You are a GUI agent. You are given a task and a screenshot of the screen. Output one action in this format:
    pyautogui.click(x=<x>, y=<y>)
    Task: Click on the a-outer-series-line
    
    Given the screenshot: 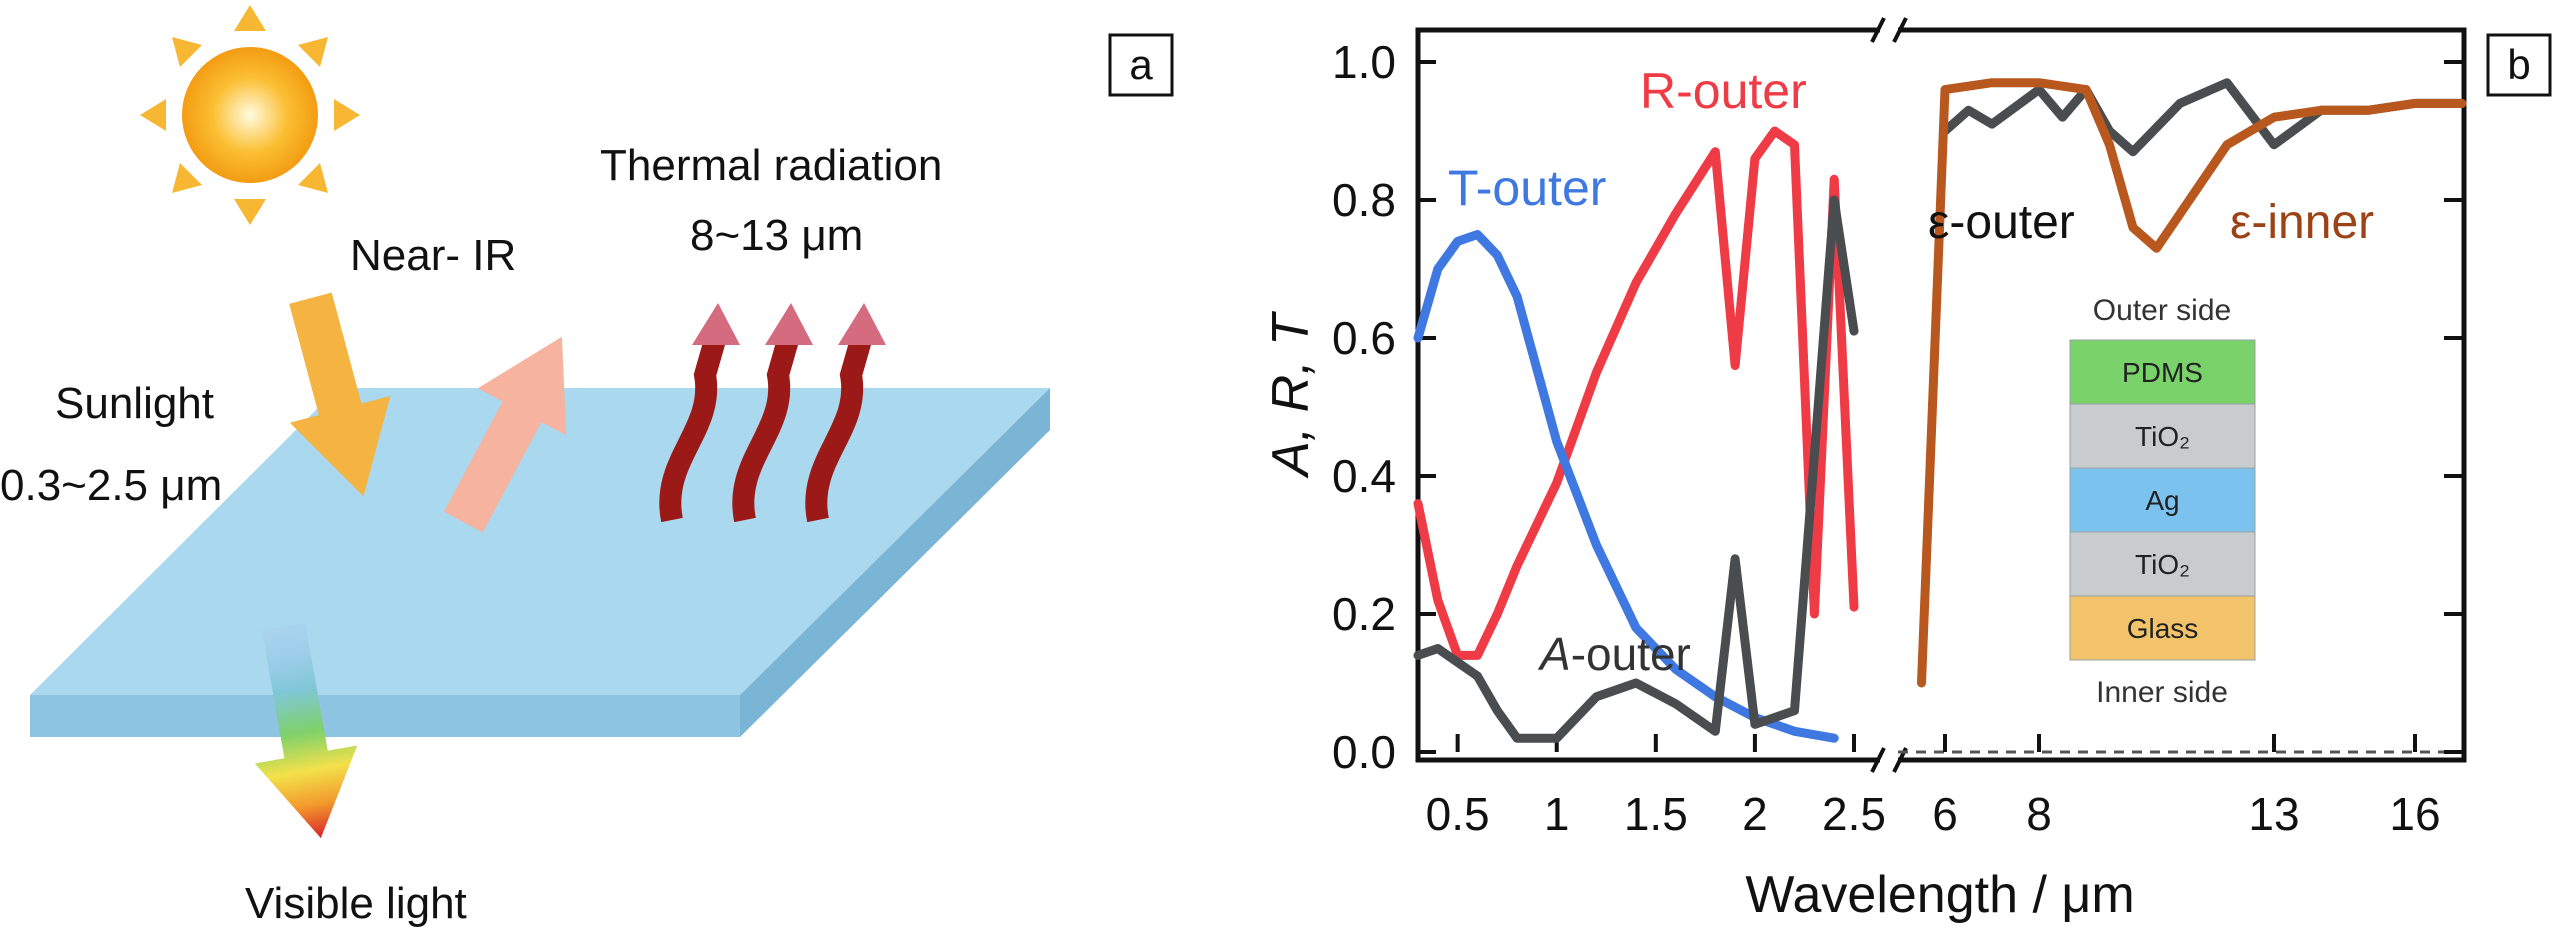 What is the action you would take?
    pyautogui.click(x=1636, y=469)
    